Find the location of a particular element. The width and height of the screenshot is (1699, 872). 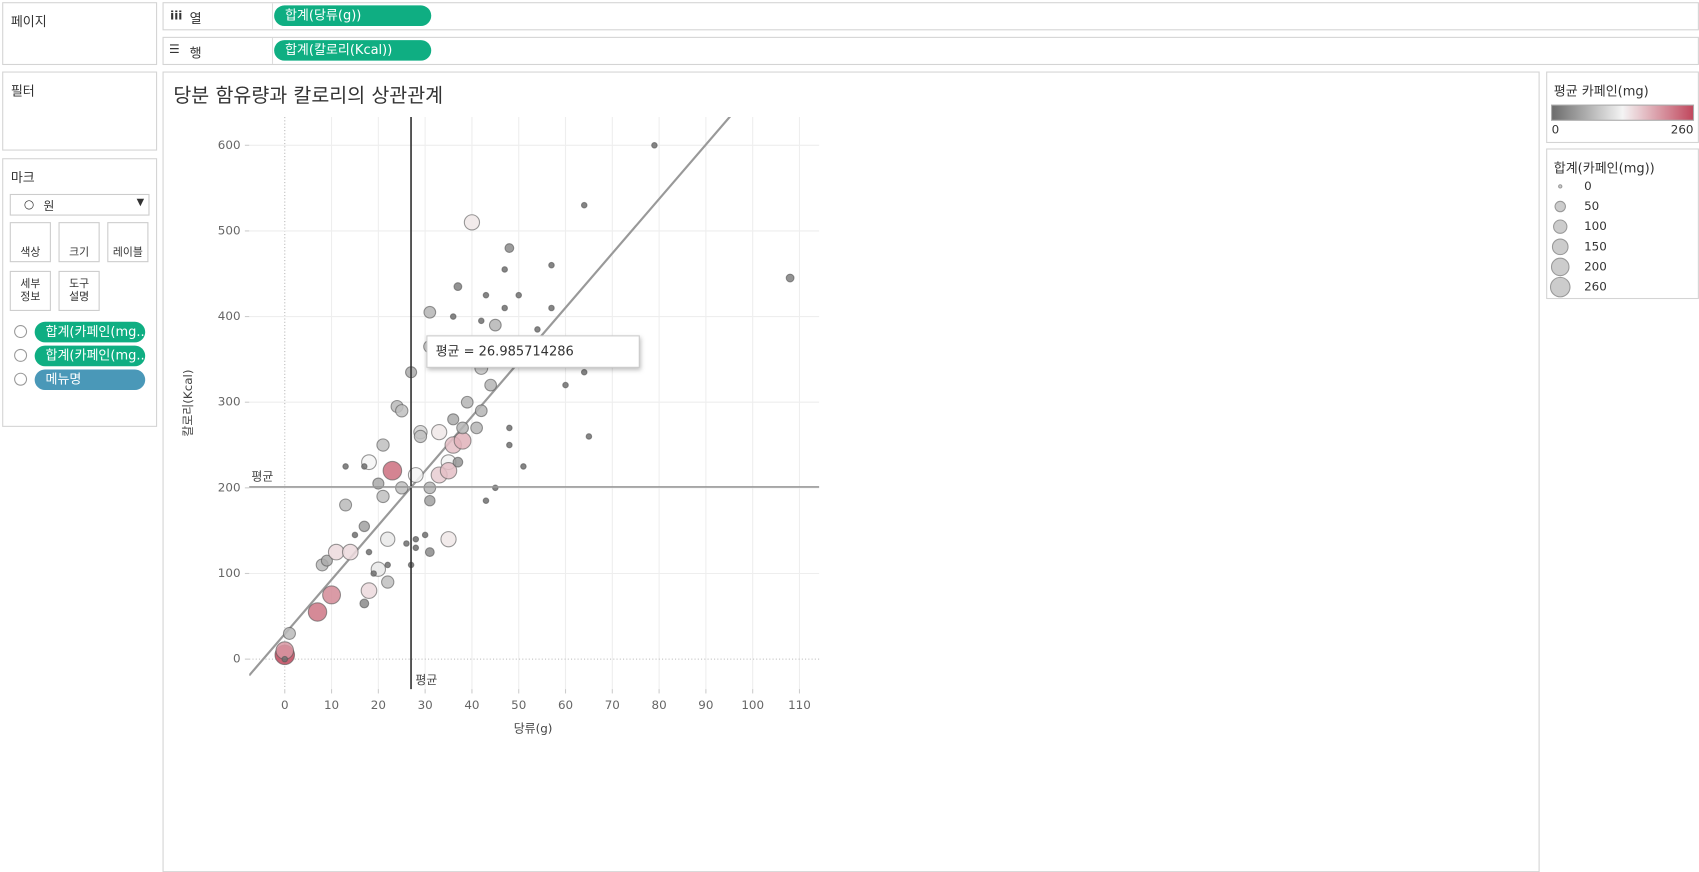

dropdown-arrow: ▼ is located at coordinates (140, 203).